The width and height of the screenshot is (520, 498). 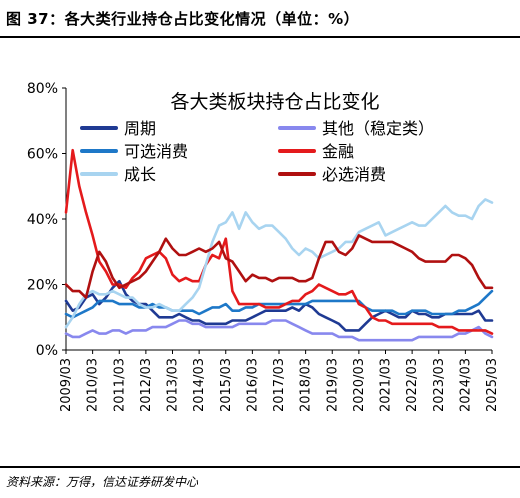 What do you see at coordinates (332, 385) in the screenshot?
I see `x-tick-label: 2019/03` at bounding box center [332, 385].